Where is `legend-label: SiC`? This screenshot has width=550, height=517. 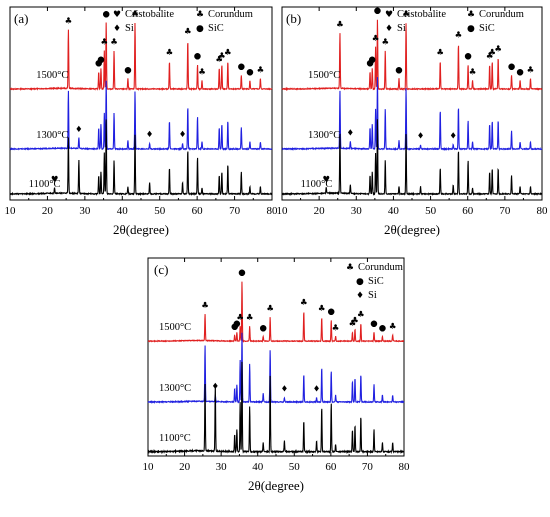
legend-label: SiC is located at coordinates (487, 28).